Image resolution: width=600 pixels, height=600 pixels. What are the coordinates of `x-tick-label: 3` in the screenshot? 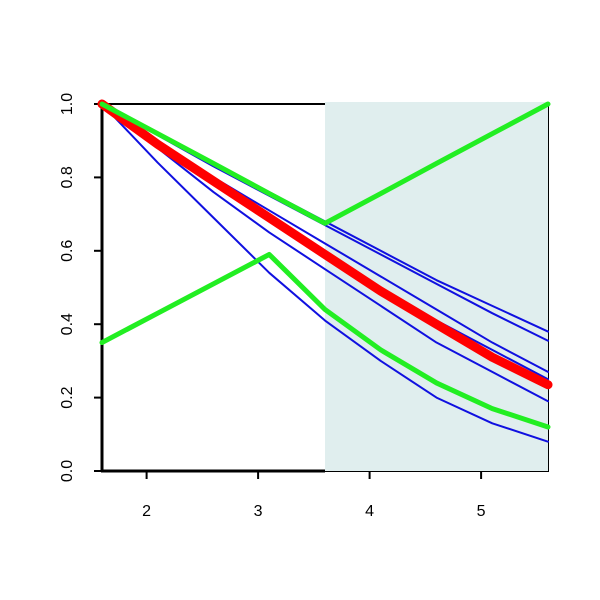 It's located at (258, 511).